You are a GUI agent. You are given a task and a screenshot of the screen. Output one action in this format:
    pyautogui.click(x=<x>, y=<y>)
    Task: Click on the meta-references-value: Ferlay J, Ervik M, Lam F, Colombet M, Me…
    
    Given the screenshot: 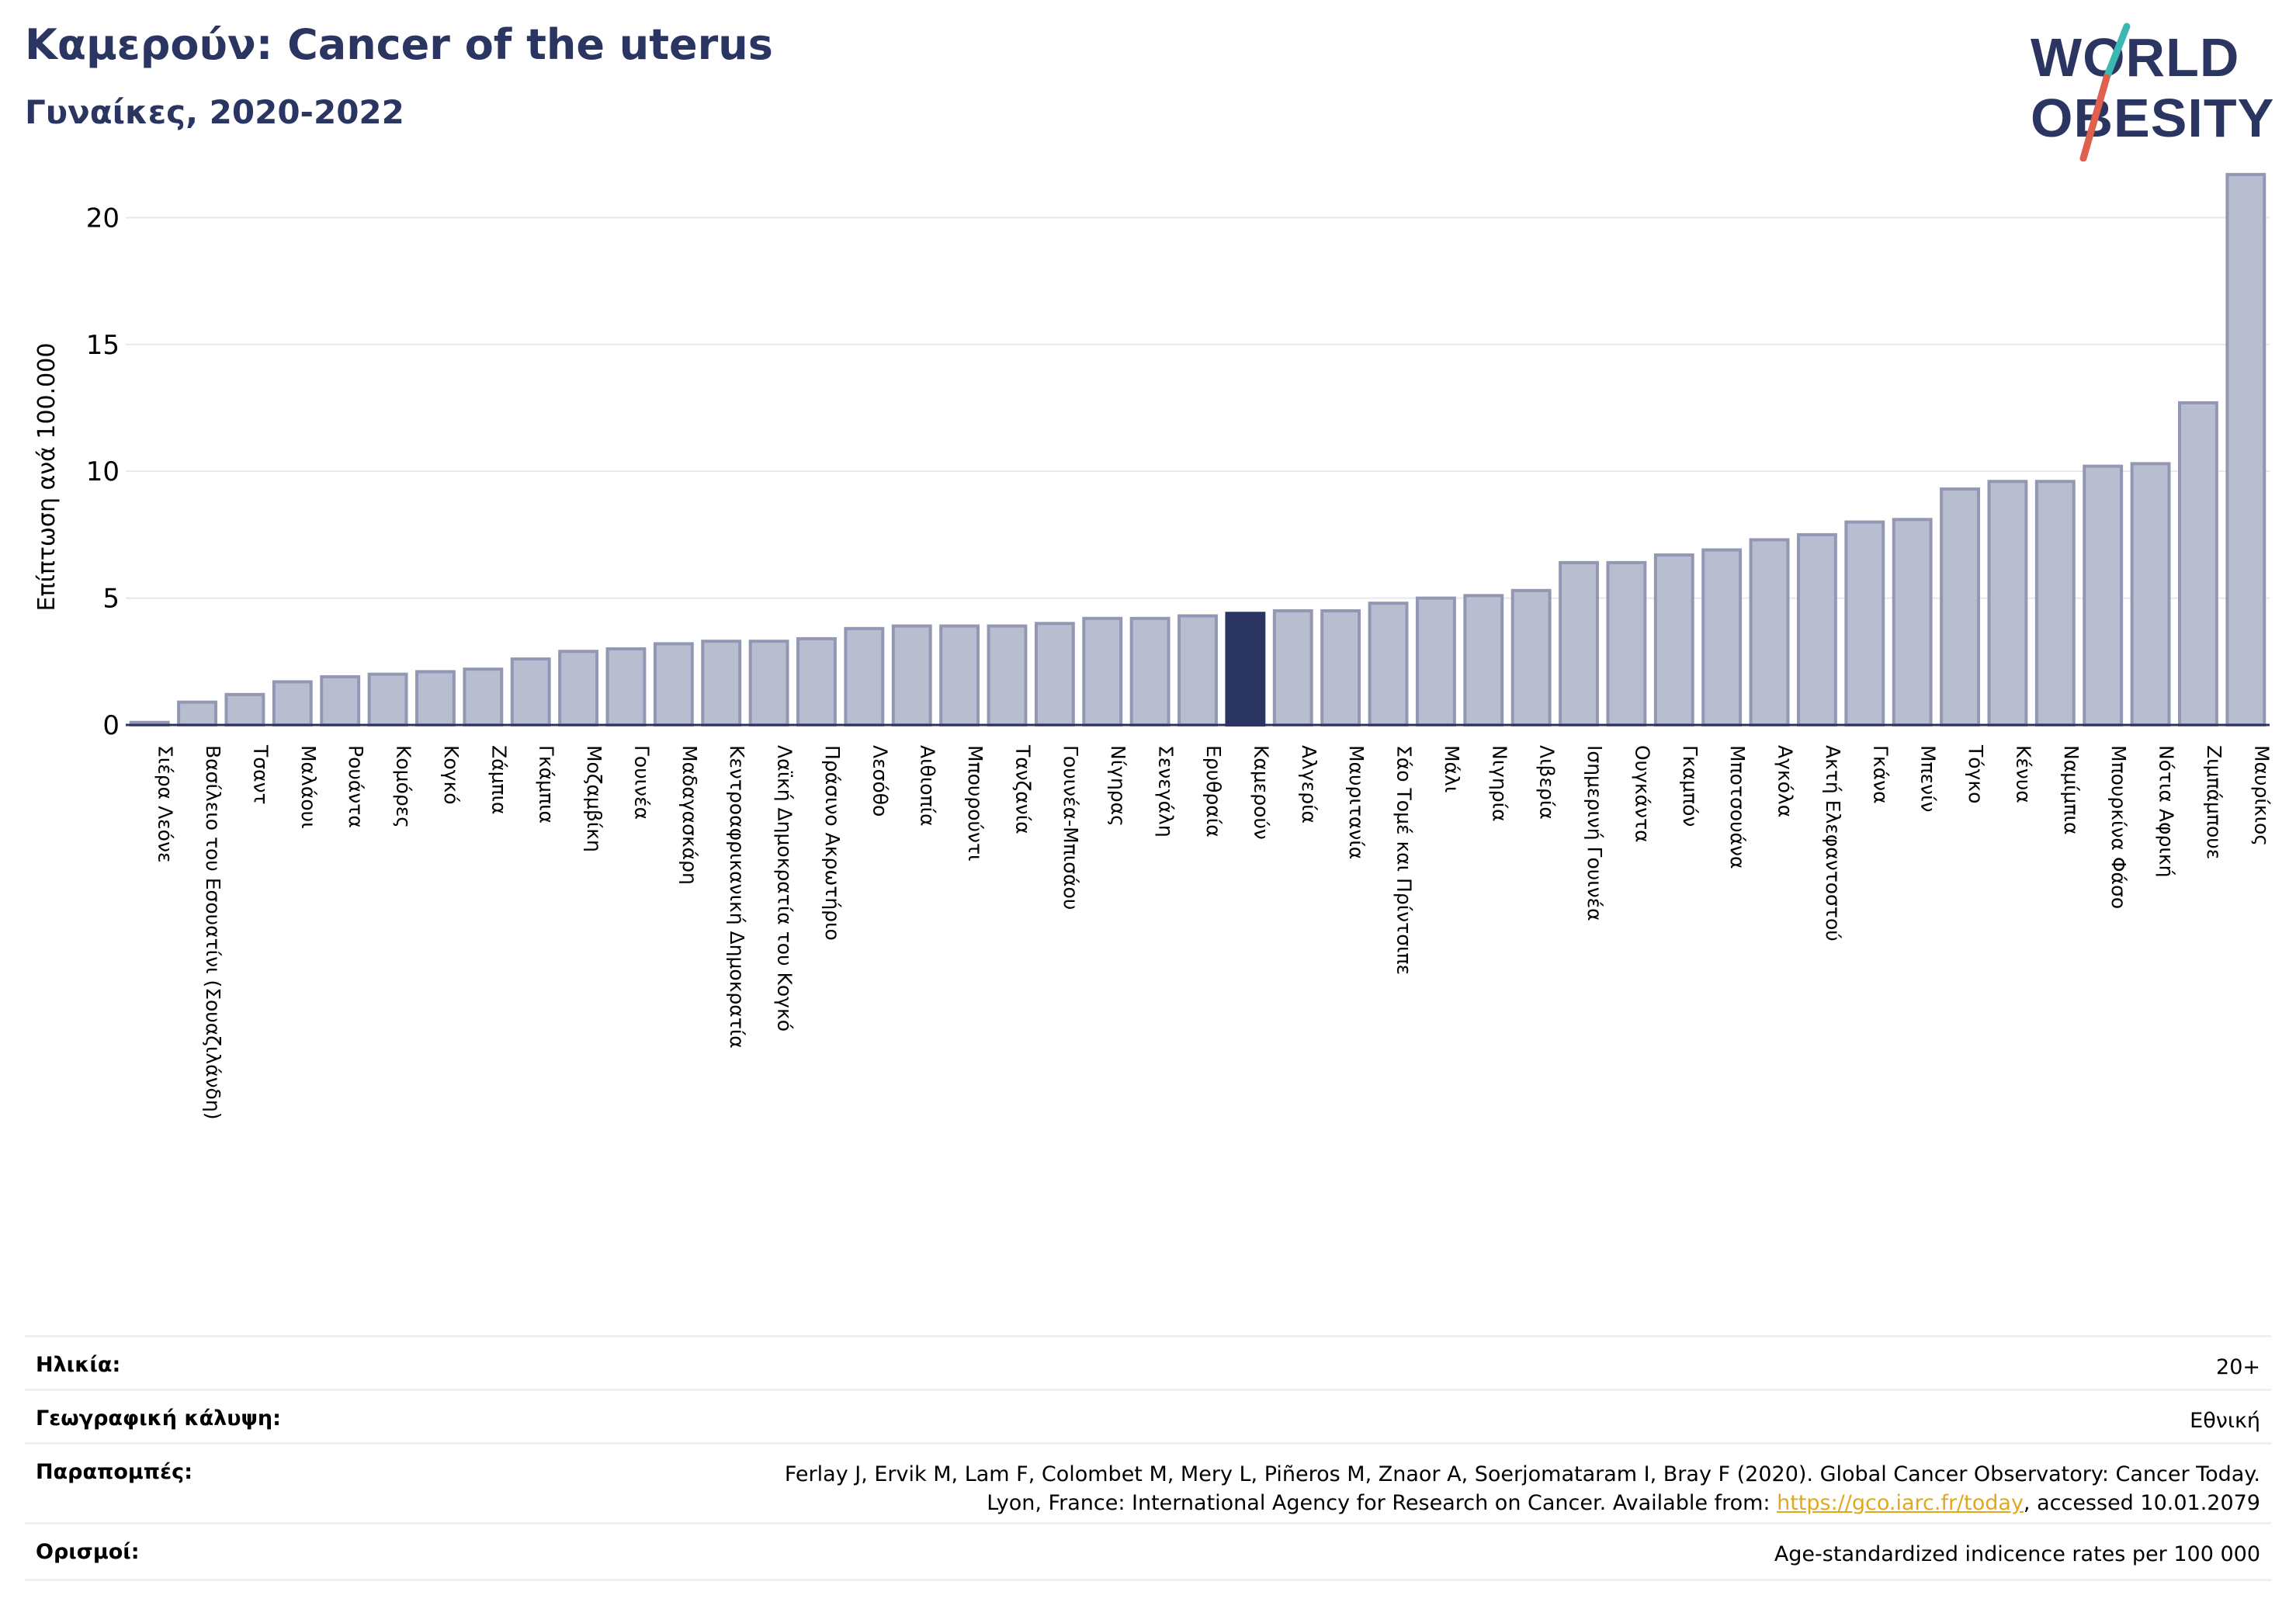 What is the action you would take?
    pyautogui.click(x=1522, y=1488)
    